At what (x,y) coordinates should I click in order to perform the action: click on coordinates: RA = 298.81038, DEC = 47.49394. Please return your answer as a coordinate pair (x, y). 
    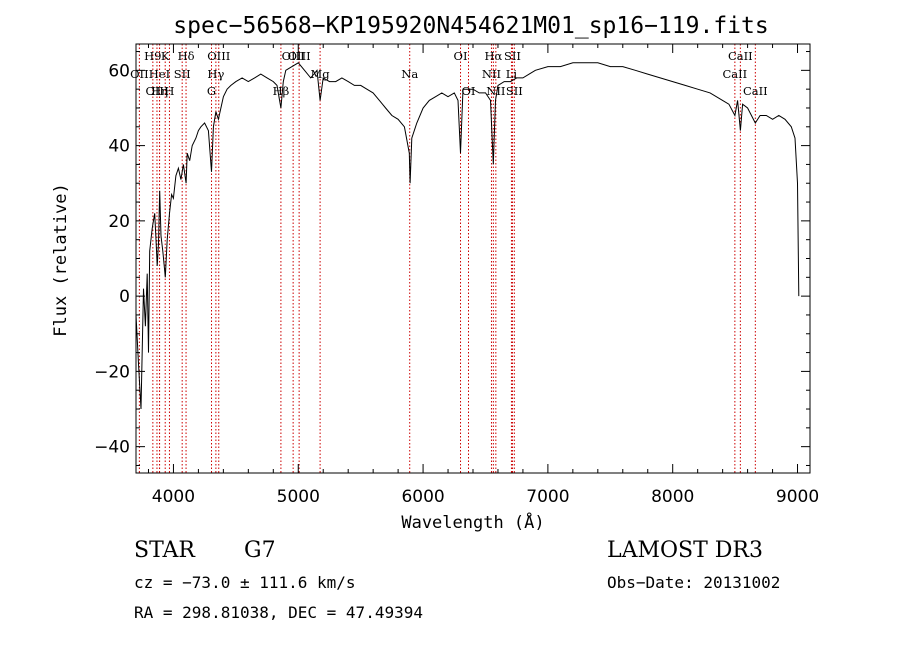
    Looking at the image, I should click on (278, 612).